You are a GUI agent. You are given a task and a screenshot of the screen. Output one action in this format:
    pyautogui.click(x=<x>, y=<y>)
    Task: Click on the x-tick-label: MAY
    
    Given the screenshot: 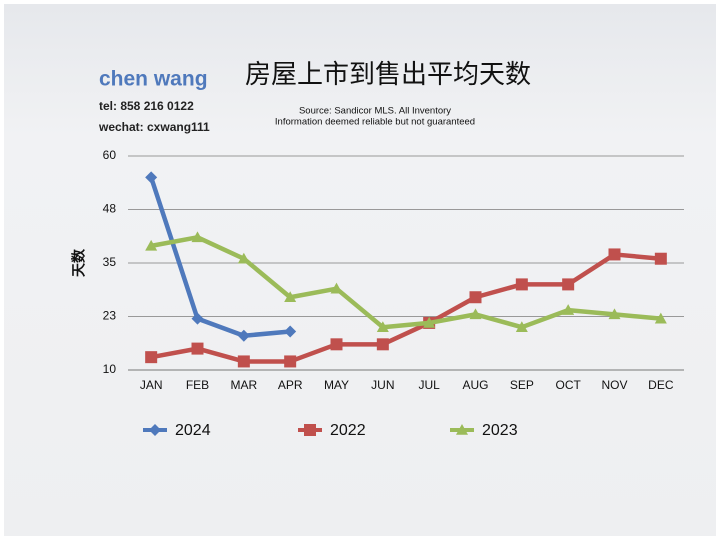 What is the action you would take?
    pyautogui.click(x=336, y=385)
    